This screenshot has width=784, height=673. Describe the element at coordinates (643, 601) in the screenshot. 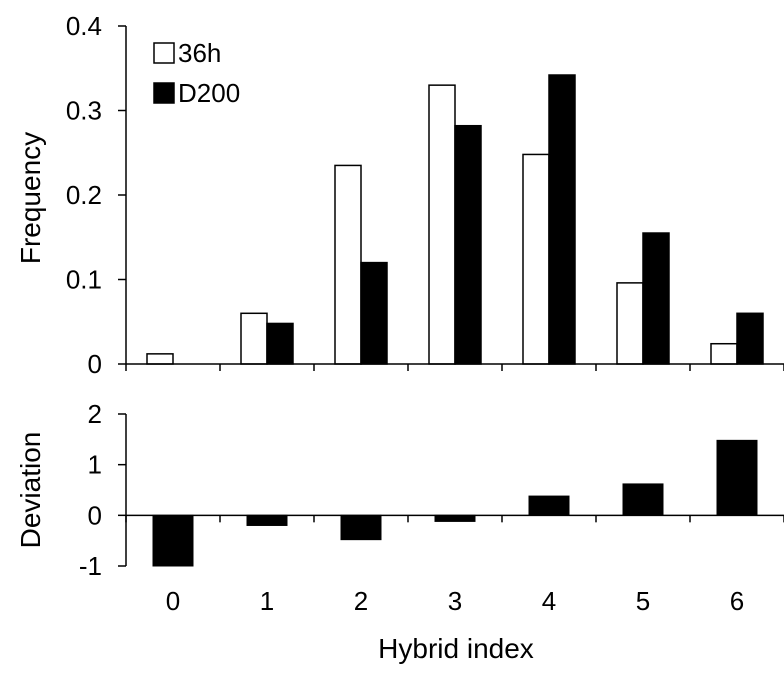

I see `hybrid-index-tick-label: 5` at that location.